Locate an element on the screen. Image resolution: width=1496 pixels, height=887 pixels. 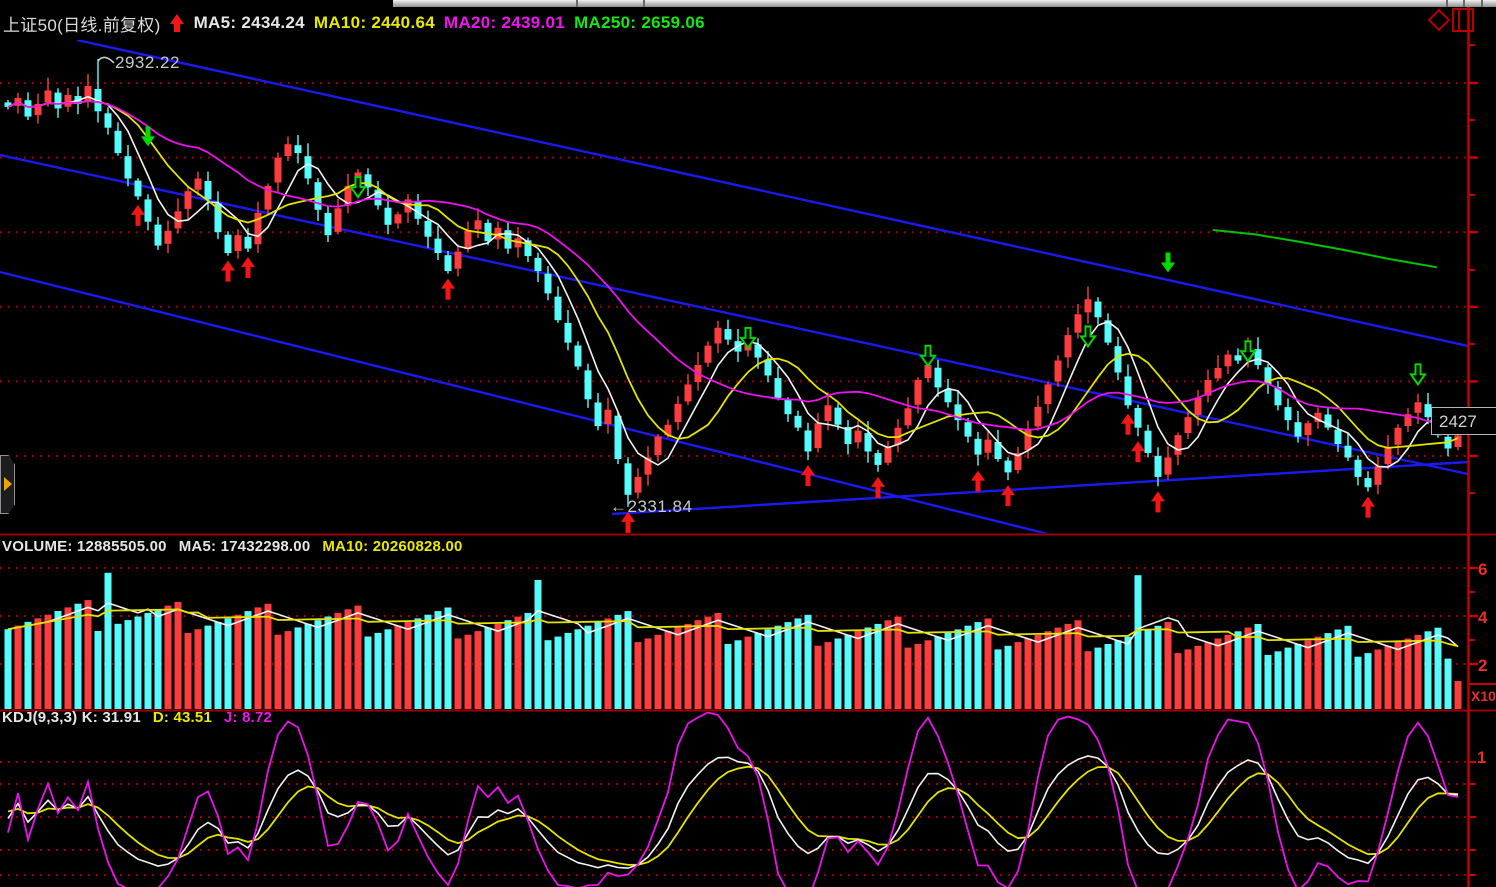
volume-ma10-value: MA10: 20260828.00 is located at coordinates (392, 546).